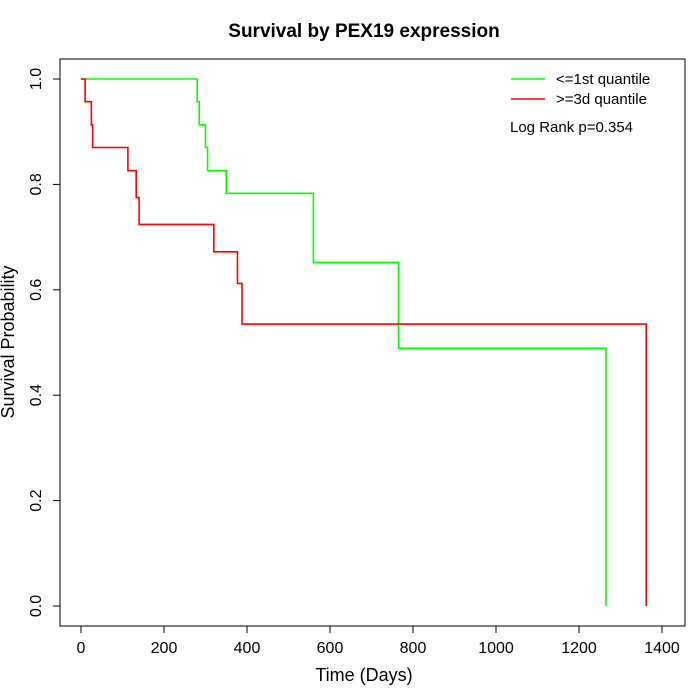  What do you see at coordinates (496, 648) in the screenshot?
I see `x-tick-label: 1000` at bounding box center [496, 648].